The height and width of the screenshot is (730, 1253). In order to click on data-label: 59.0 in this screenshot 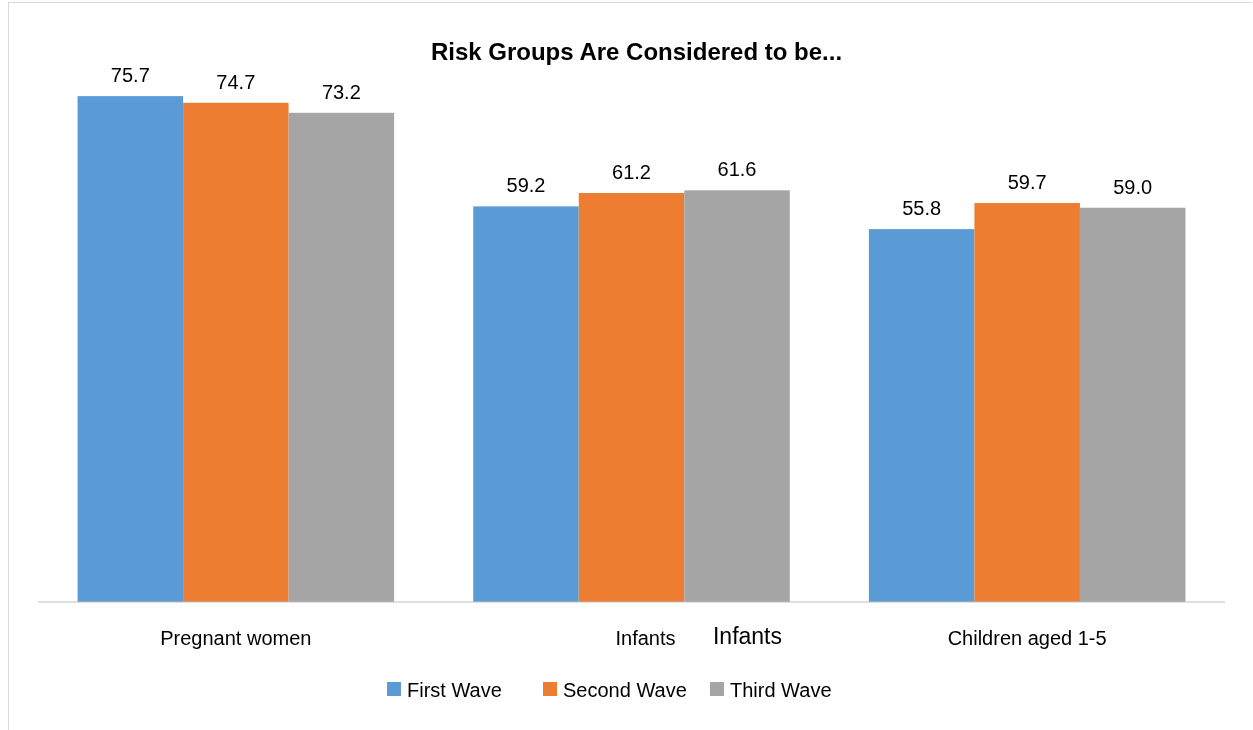, I will do `click(1133, 186)`.